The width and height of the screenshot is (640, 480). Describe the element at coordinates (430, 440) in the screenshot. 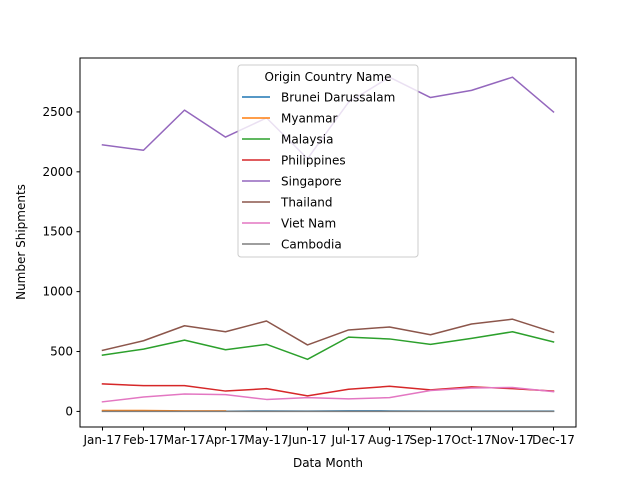

I see `x-tick-label: Sep-17` at that location.